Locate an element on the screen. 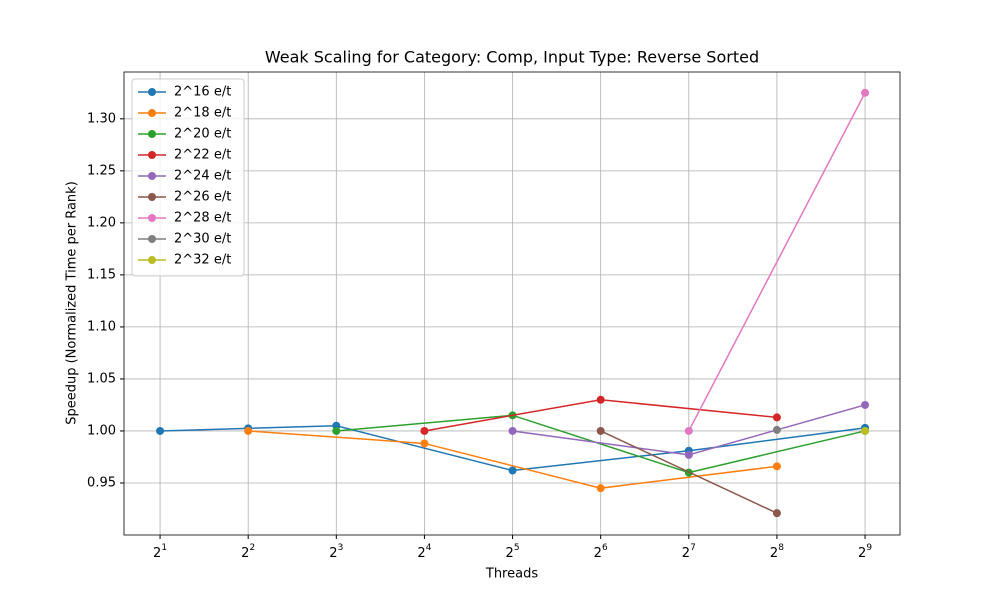 This screenshot has width=1000, height=600. x-tick-label: 23 is located at coordinates (336, 552).